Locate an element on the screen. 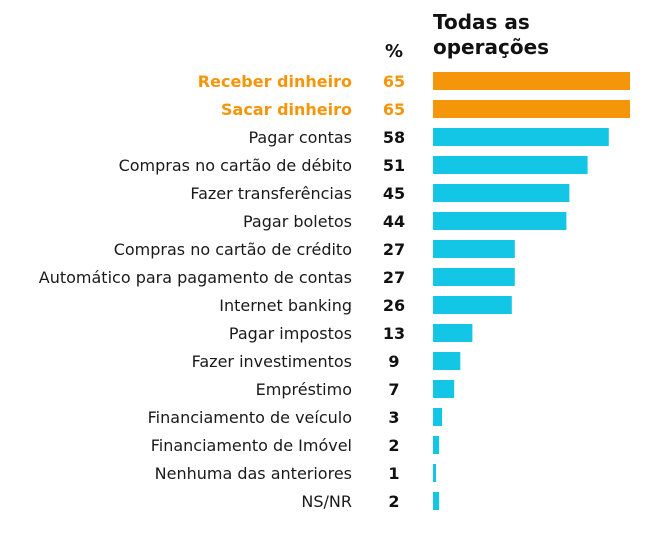 The height and width of the screenshot is (549, 651). category-label: Internet banking is located at coordinates (285, 305).